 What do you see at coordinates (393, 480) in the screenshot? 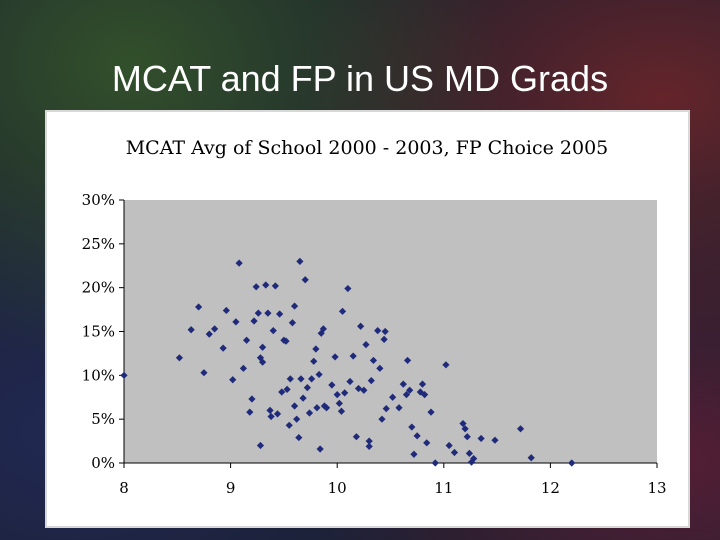
I see `x-axis-ticks: 8 9 10 11 12 13` at bounding box center [393, 480].